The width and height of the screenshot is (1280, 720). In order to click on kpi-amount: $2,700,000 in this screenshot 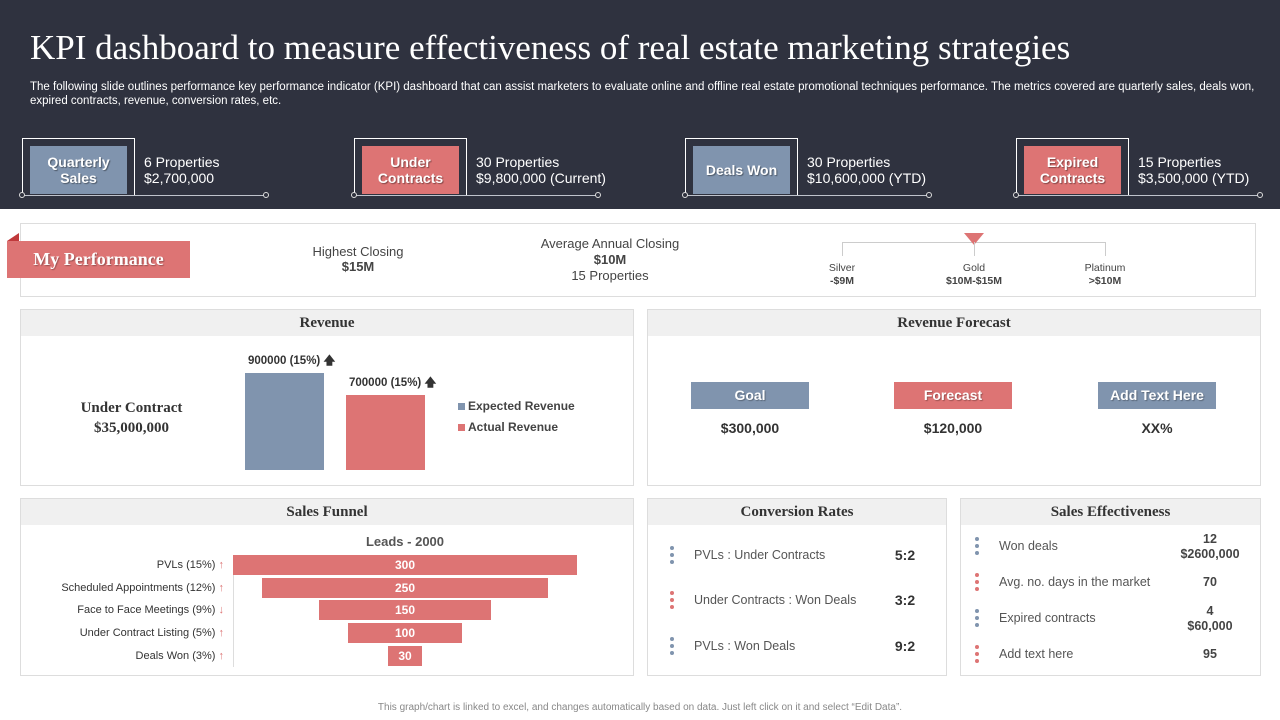, I will do `click(179, 178)`.